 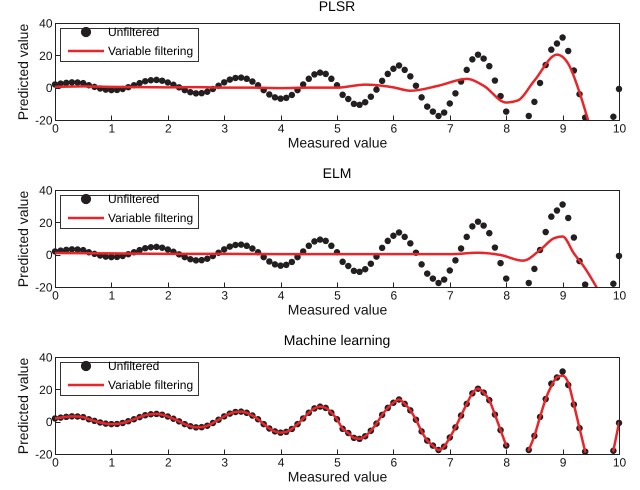 What do you see at coordinates (337, 7) in the screenshot?
I see `chart-title: PLSR` at bounding box center [337, 7].